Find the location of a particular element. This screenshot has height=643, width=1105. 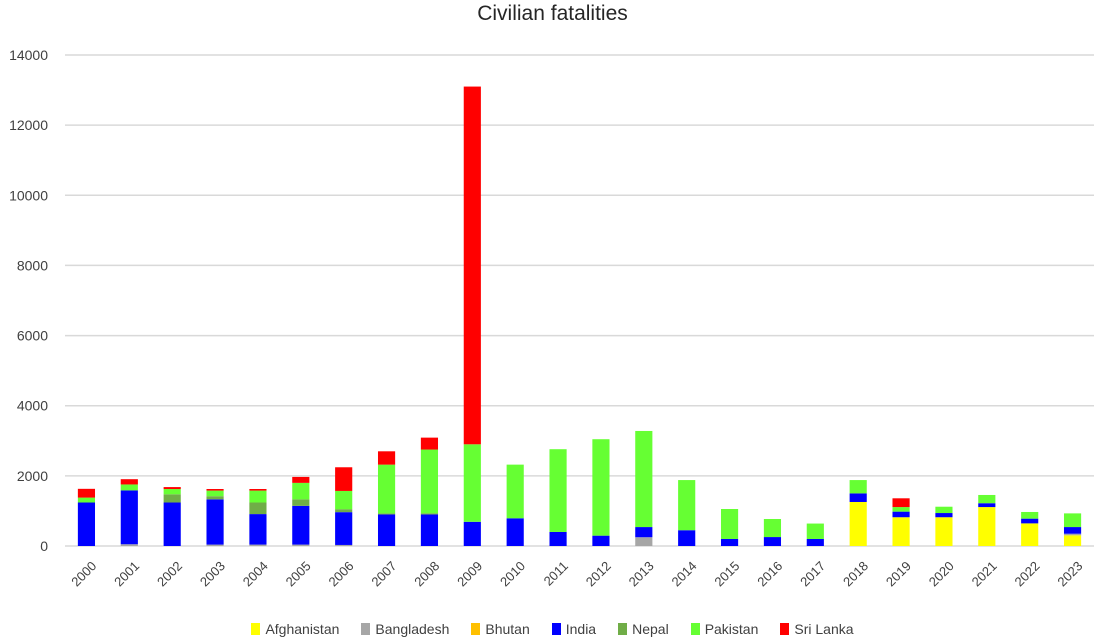

x-tick-label: 2016 is located at coordinates (769, 573).